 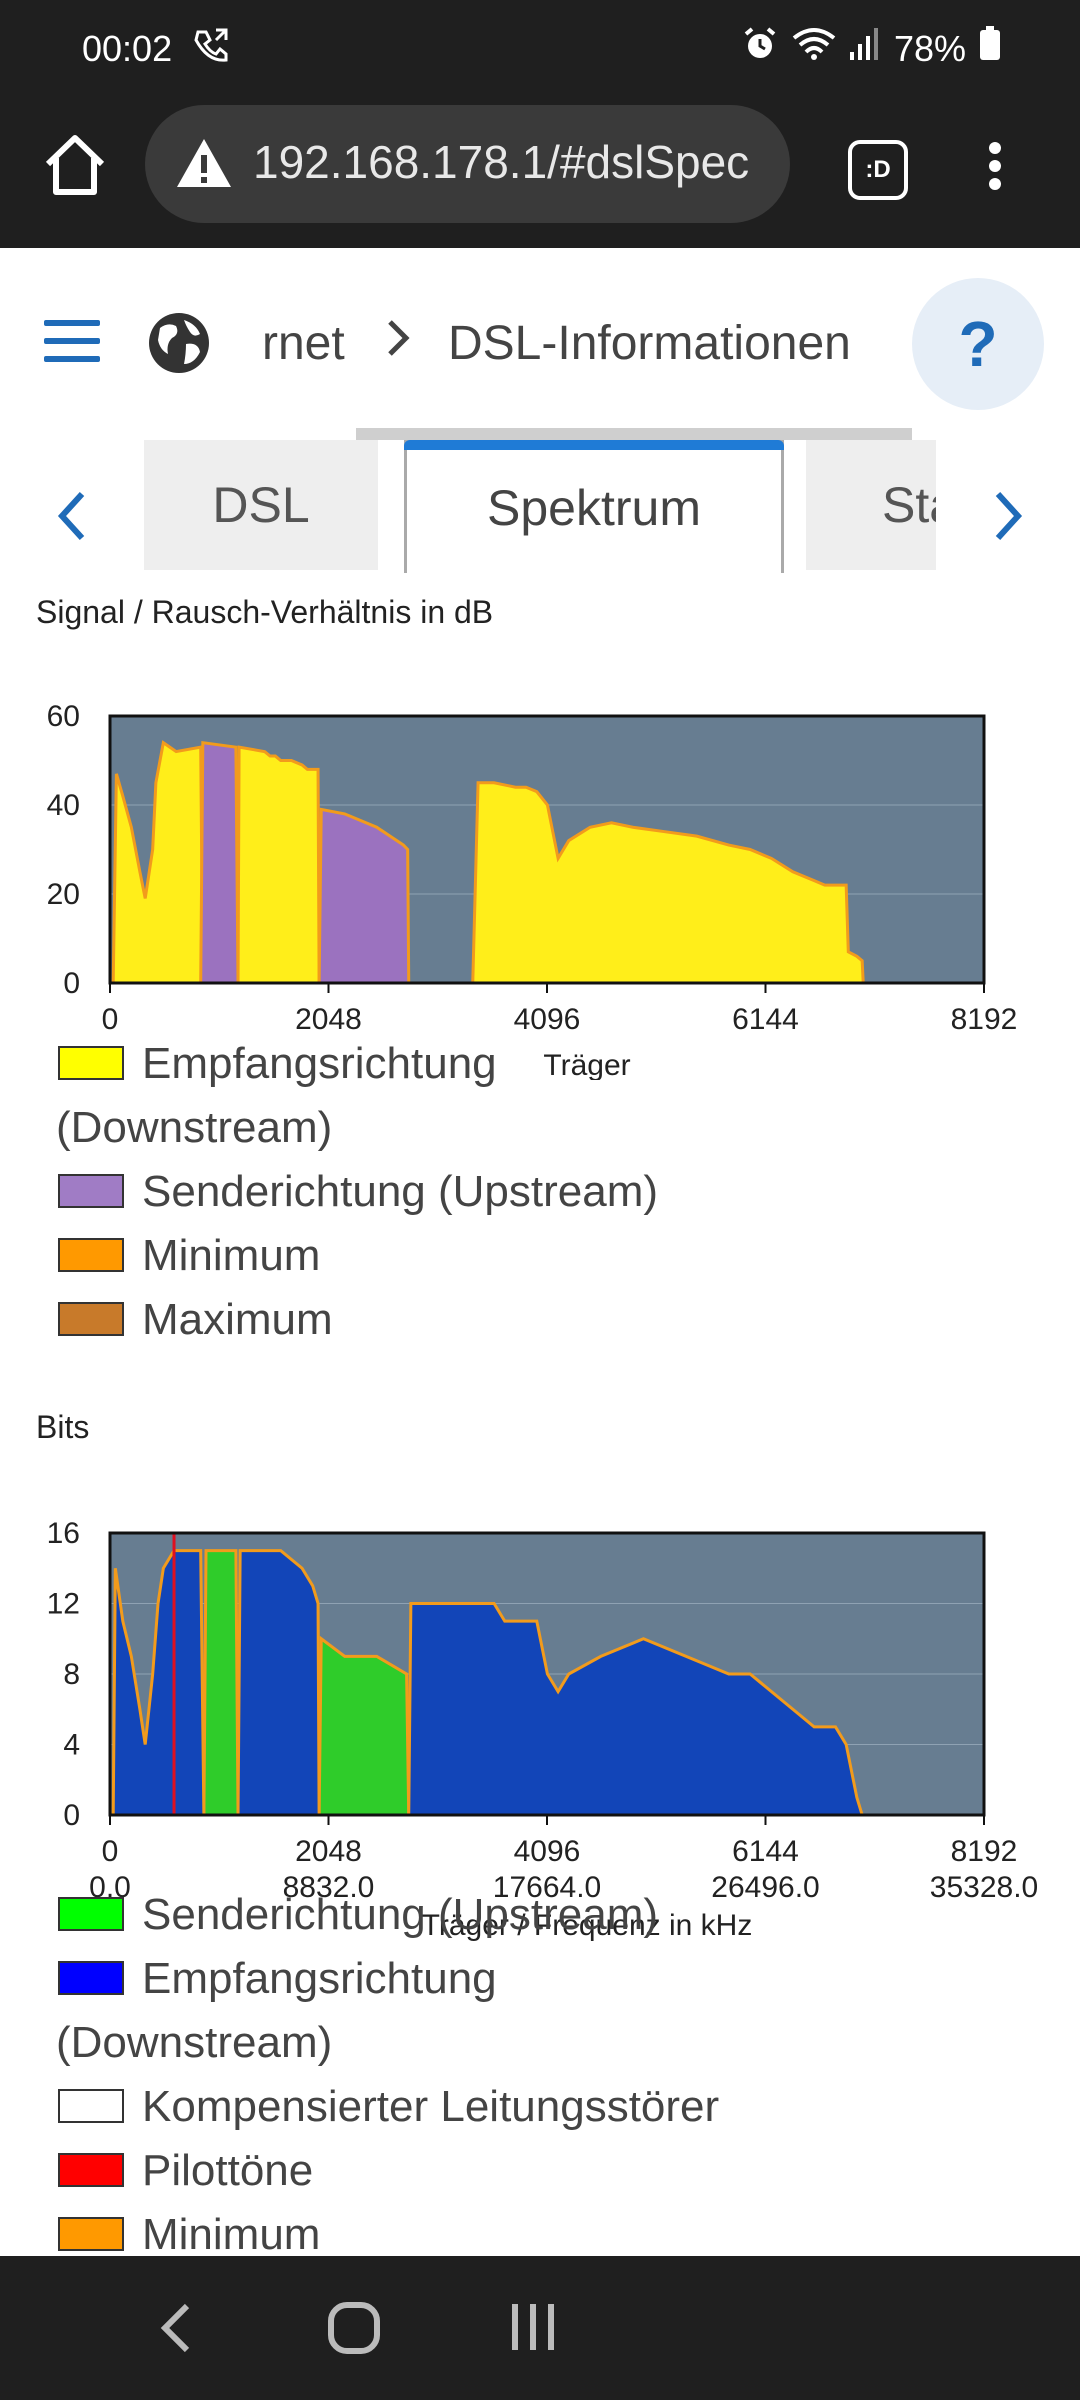 What do you see at coordinates (265, 612) in the screenshot?
I see `snr-chart-title: Signal / Rausch-Verhältnis in dB` at bounding box center [265, 612].